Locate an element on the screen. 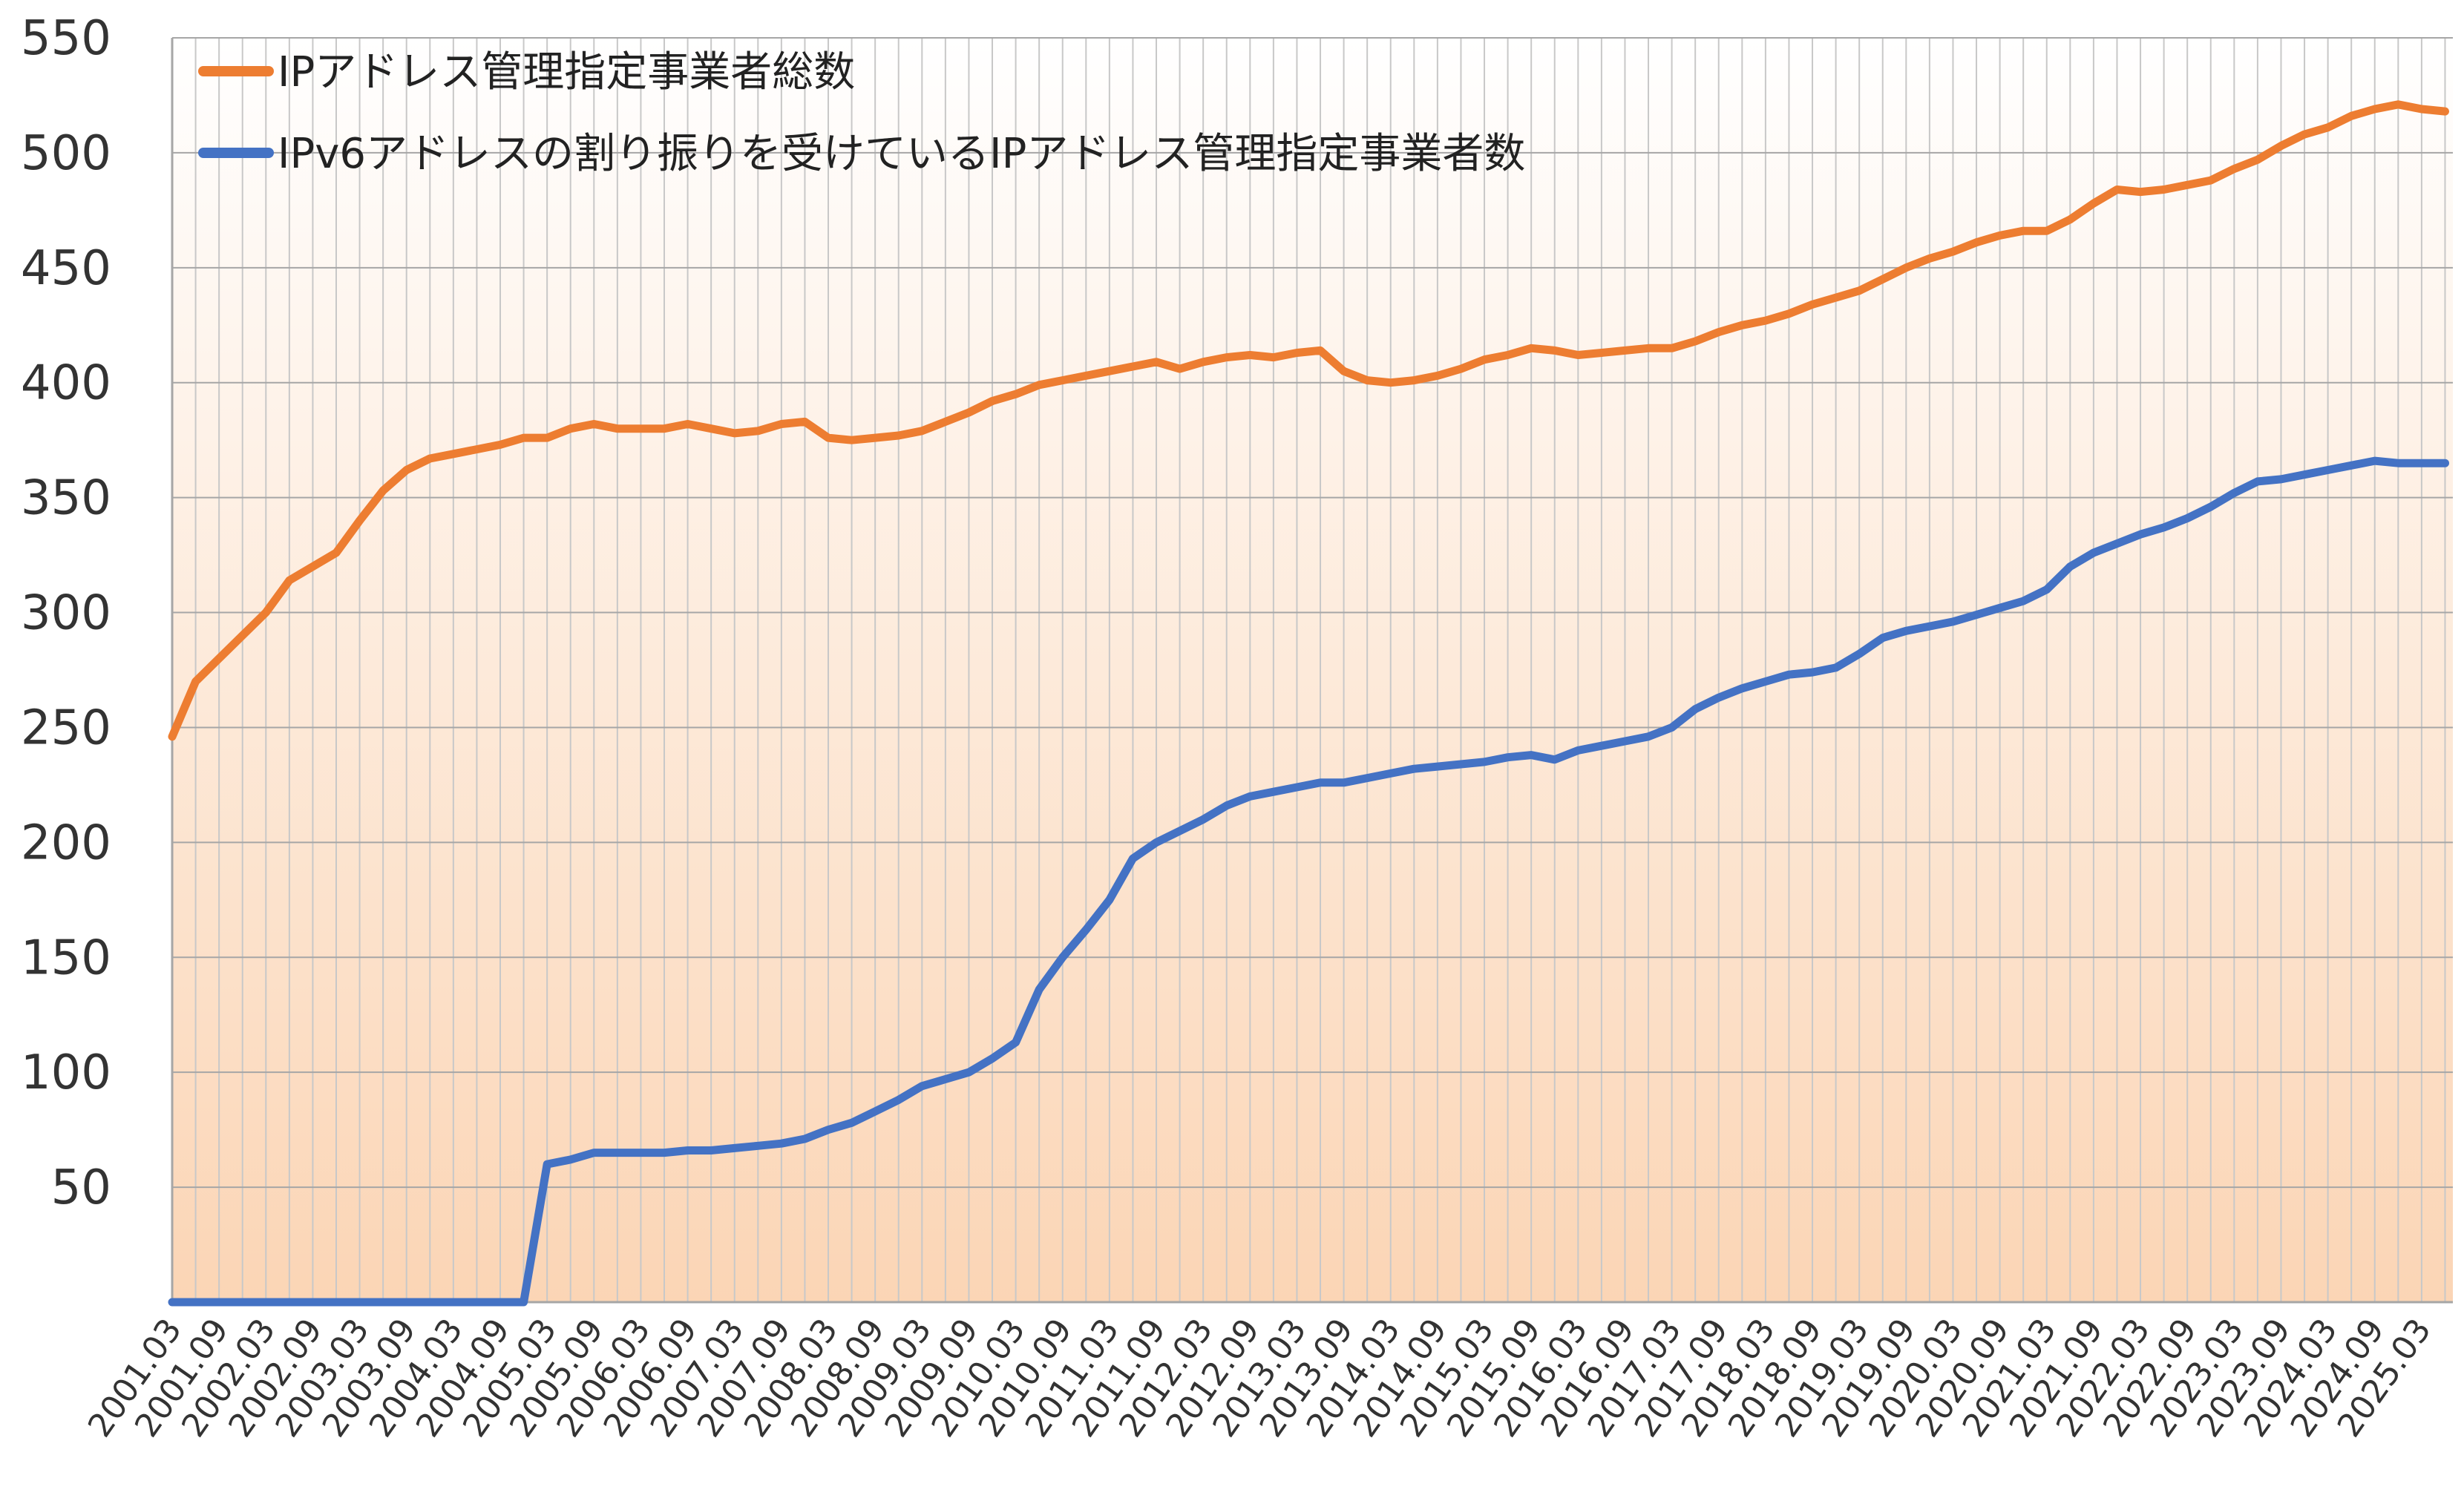 The height and width of the screenshot is (1501, 2464). legend-item-ipv6: IPv6アドレスの割り振りを受けているIPアドレス管理指定事業者数 is located at coordinates (861, 154).